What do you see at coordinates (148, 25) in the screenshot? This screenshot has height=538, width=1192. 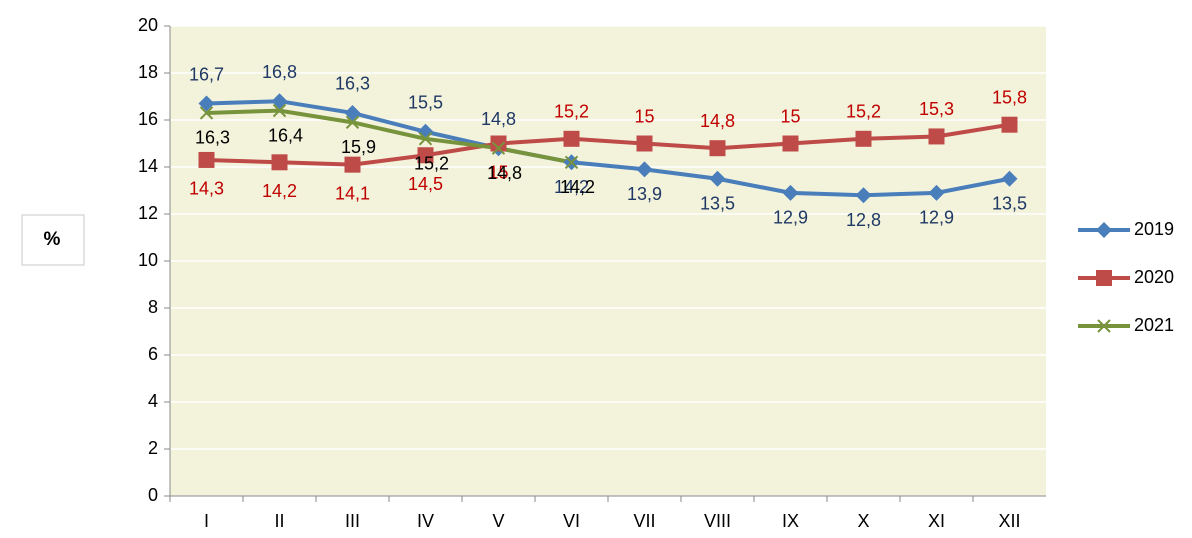 I see `y-tick-label: 20` at bounding box center [148, 25].